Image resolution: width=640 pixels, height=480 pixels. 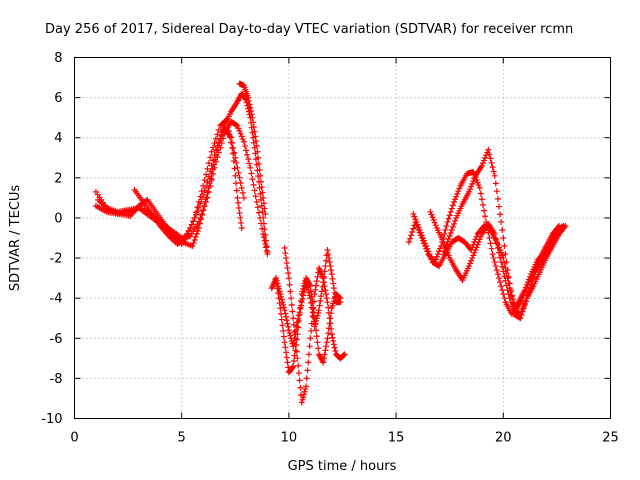 I want to click on x-tick-label: 20, so click(x=503, y=438).